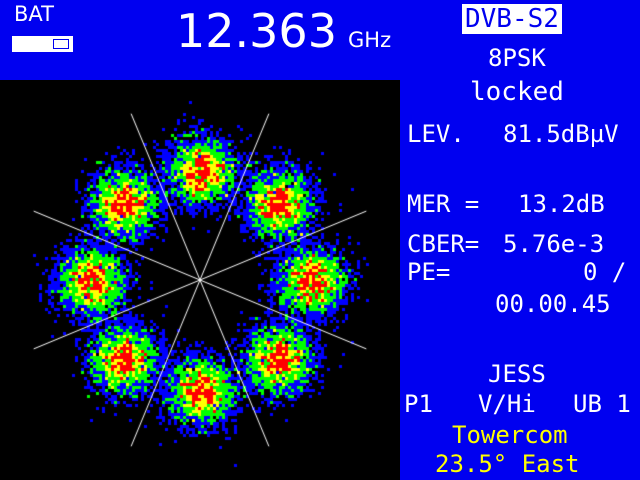 The width and height of the screenshot is (640, 480). I want to click on mer-value: 13.2dB, so click(561, 204).